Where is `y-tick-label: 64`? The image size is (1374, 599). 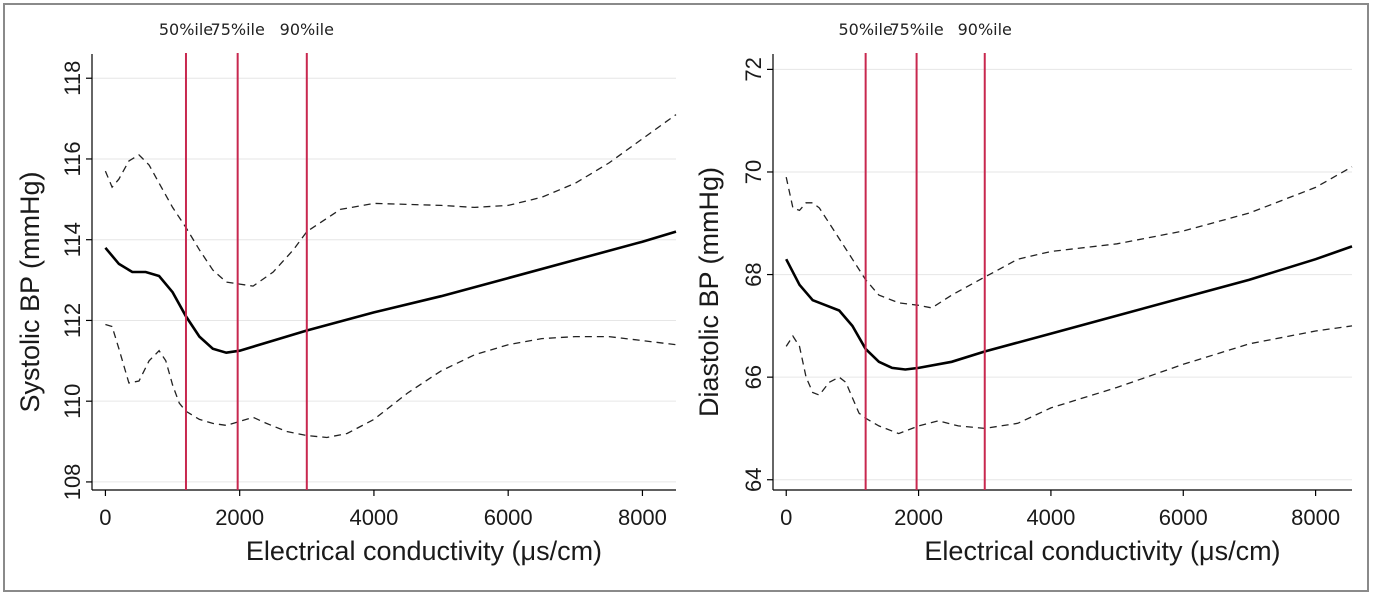 y-tick-label: 64 is located at coordinates (753, 479).